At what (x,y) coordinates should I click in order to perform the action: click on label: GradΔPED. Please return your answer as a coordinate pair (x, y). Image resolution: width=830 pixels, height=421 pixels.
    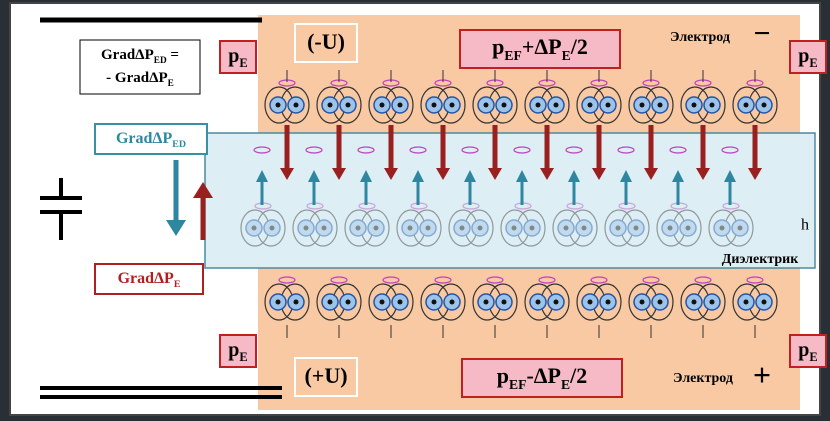
    Looking at the image, I should click on (151, 140).